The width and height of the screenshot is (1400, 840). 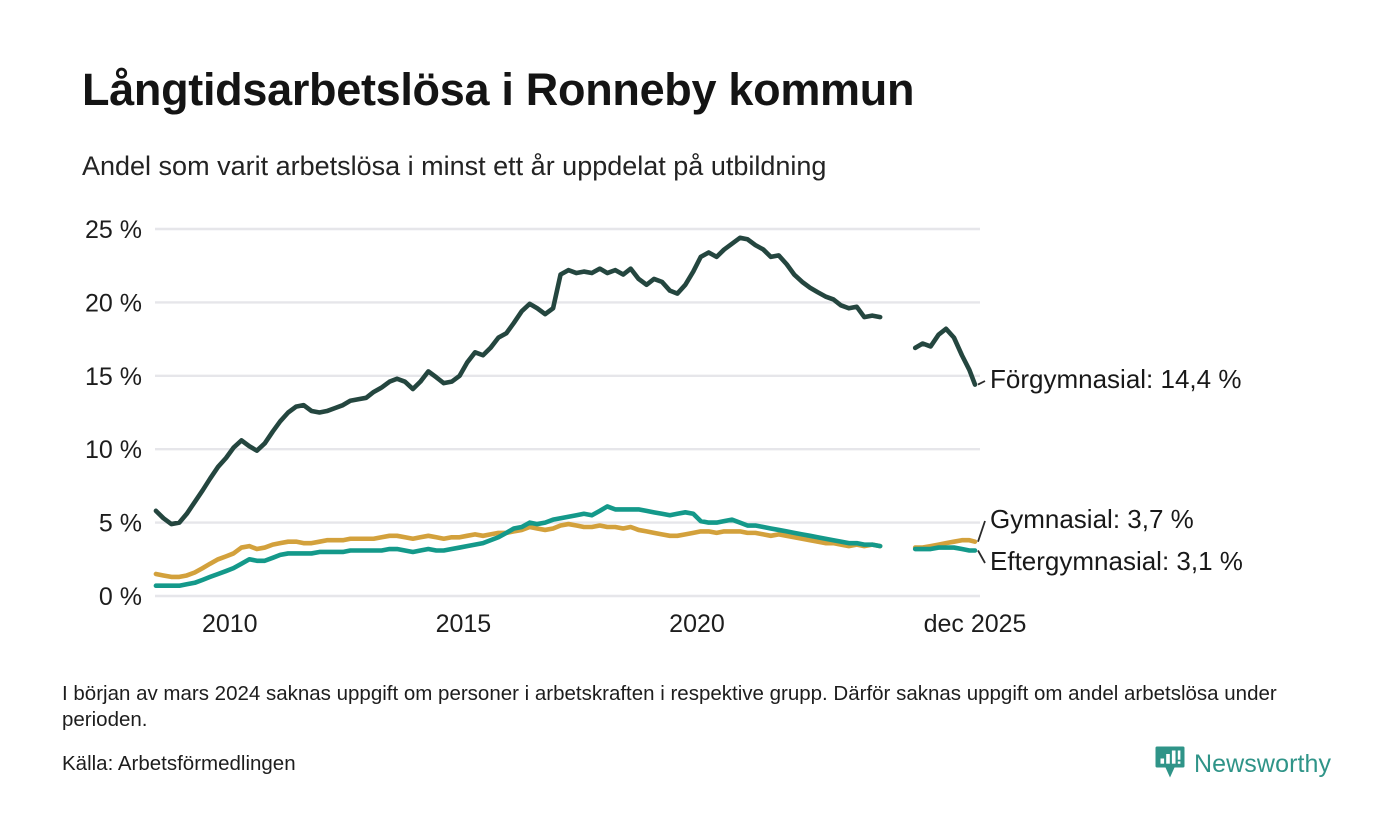 What do you see at coordinates (179, 763) in the screenshot?
I see `chart-source: Källa: Arbetsförmedlingen` at bounding box center [179, 763].